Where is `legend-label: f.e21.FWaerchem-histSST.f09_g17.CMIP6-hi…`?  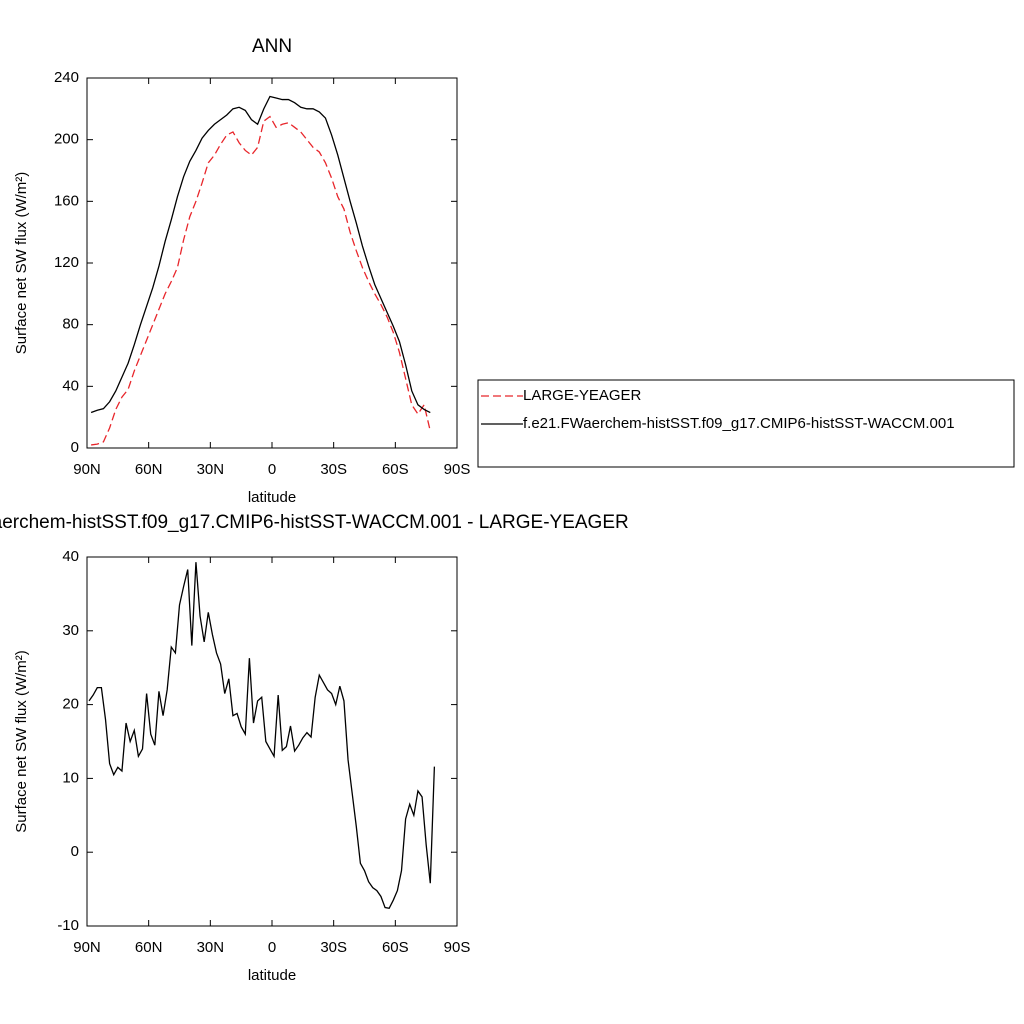 legend-label: f.e21.FWaerchem-histSST.f09_g17.CMIP6-hi… is located at coordinates (739, 423).